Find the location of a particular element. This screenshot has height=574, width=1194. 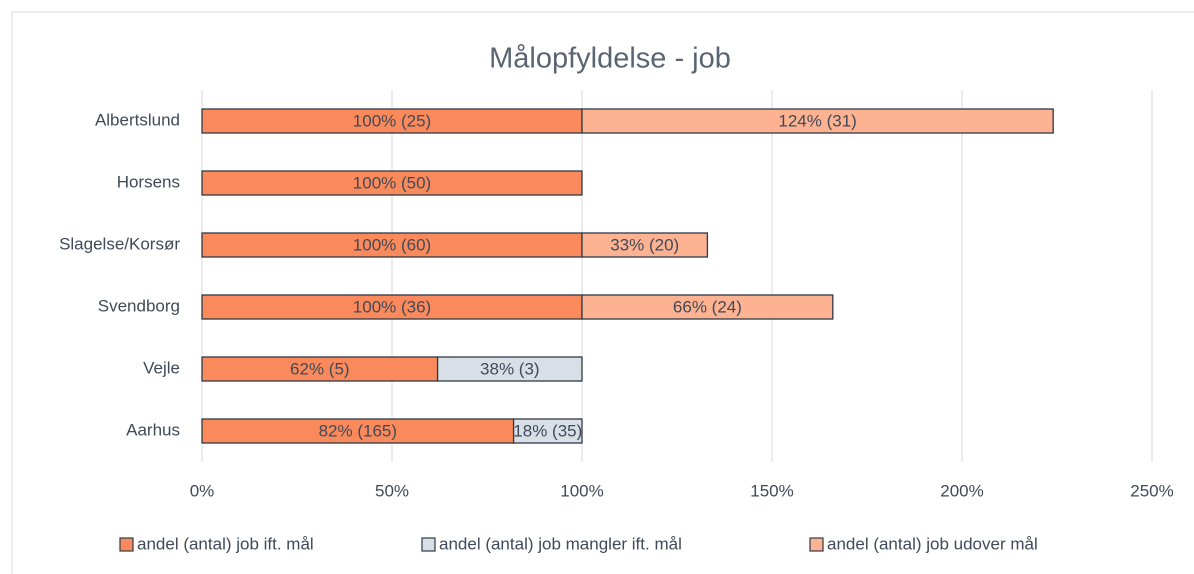

legend-label: andel (antal) job mangler ift. mål is located at coordinates (560, 543).